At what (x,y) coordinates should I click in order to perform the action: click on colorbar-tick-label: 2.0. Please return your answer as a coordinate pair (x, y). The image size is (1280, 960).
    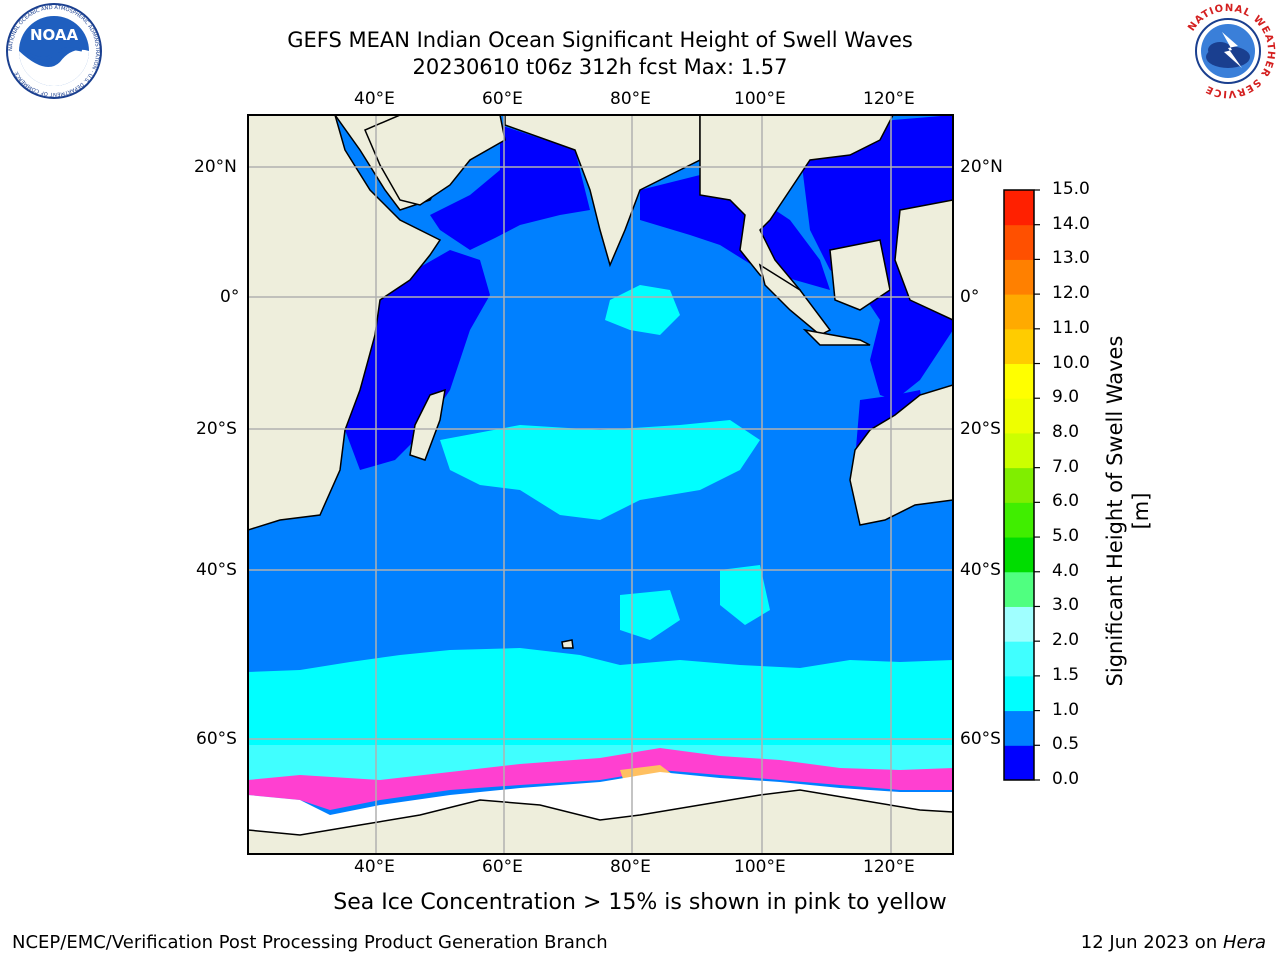
    Looking at the image, I should click on (1066, 640).